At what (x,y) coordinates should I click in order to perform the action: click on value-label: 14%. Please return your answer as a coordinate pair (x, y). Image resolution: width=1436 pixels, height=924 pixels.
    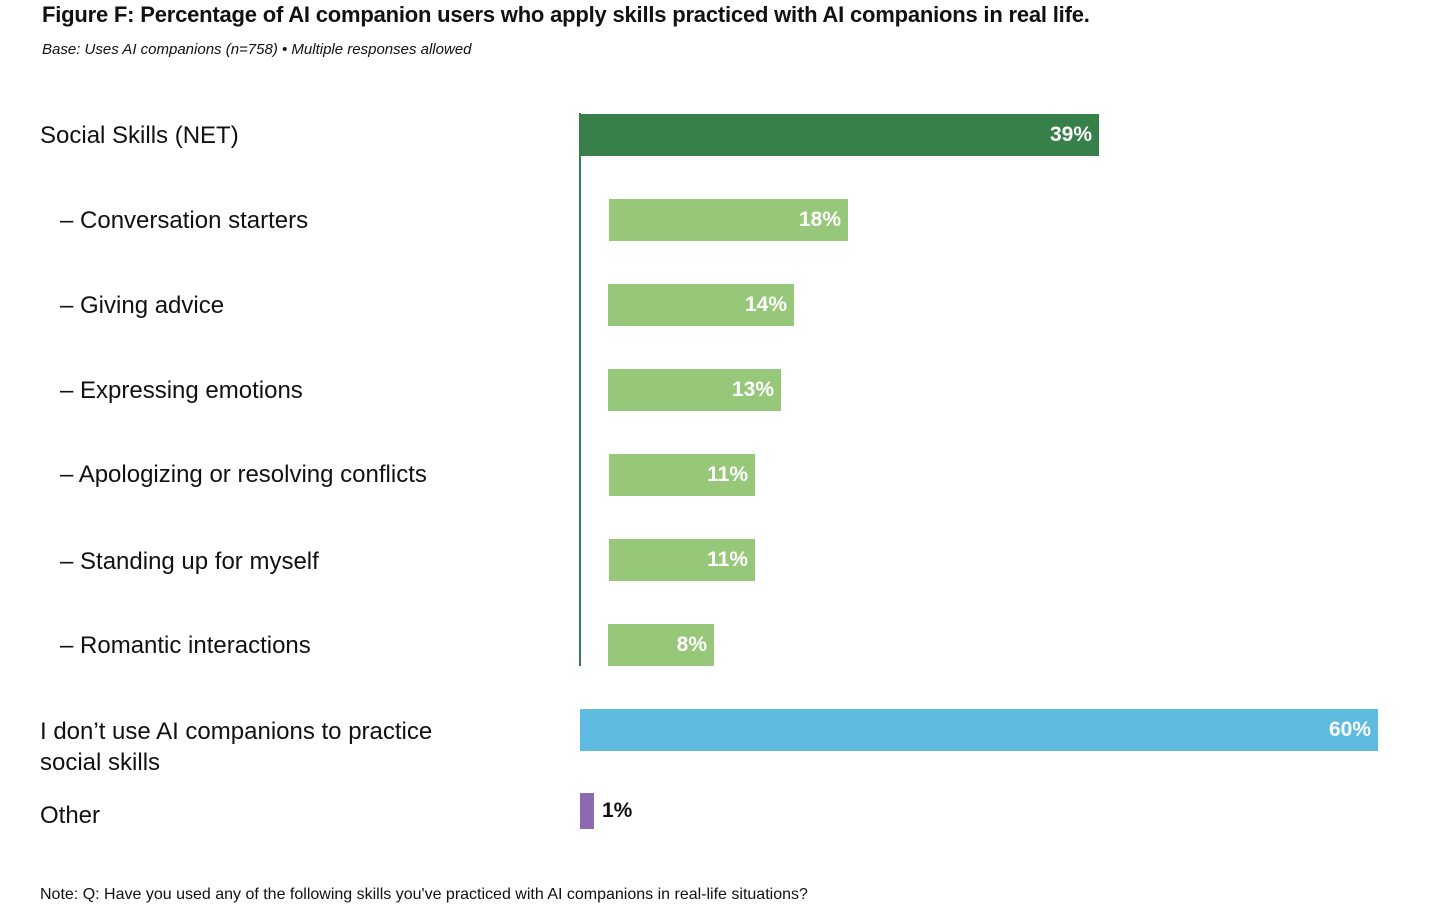
    Looking at the image, I should click on (765, 304).